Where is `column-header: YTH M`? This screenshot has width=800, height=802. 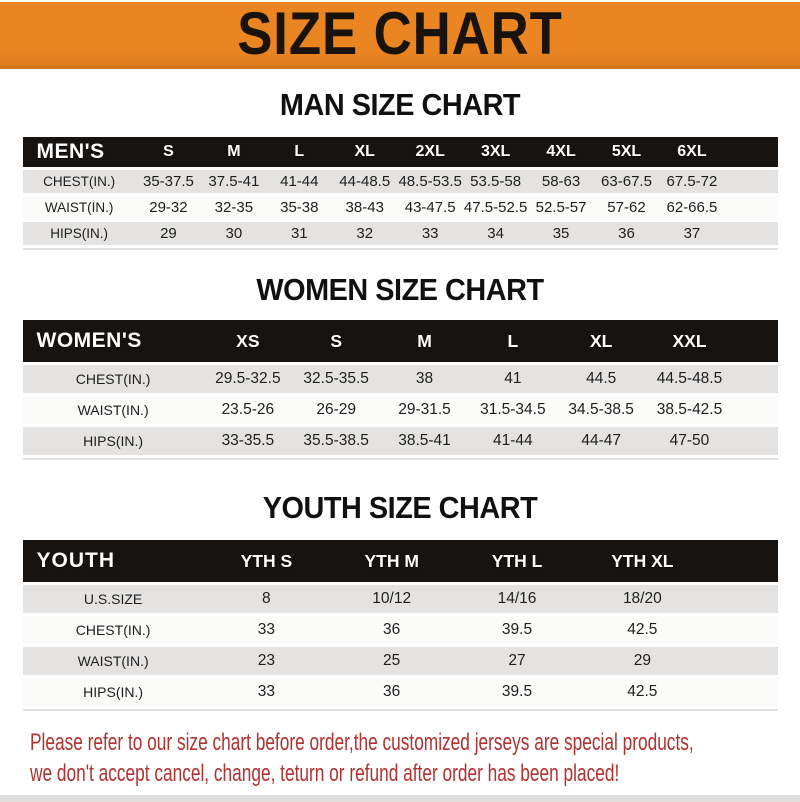 column-header: YTH M is located at coordinates (392, 561).